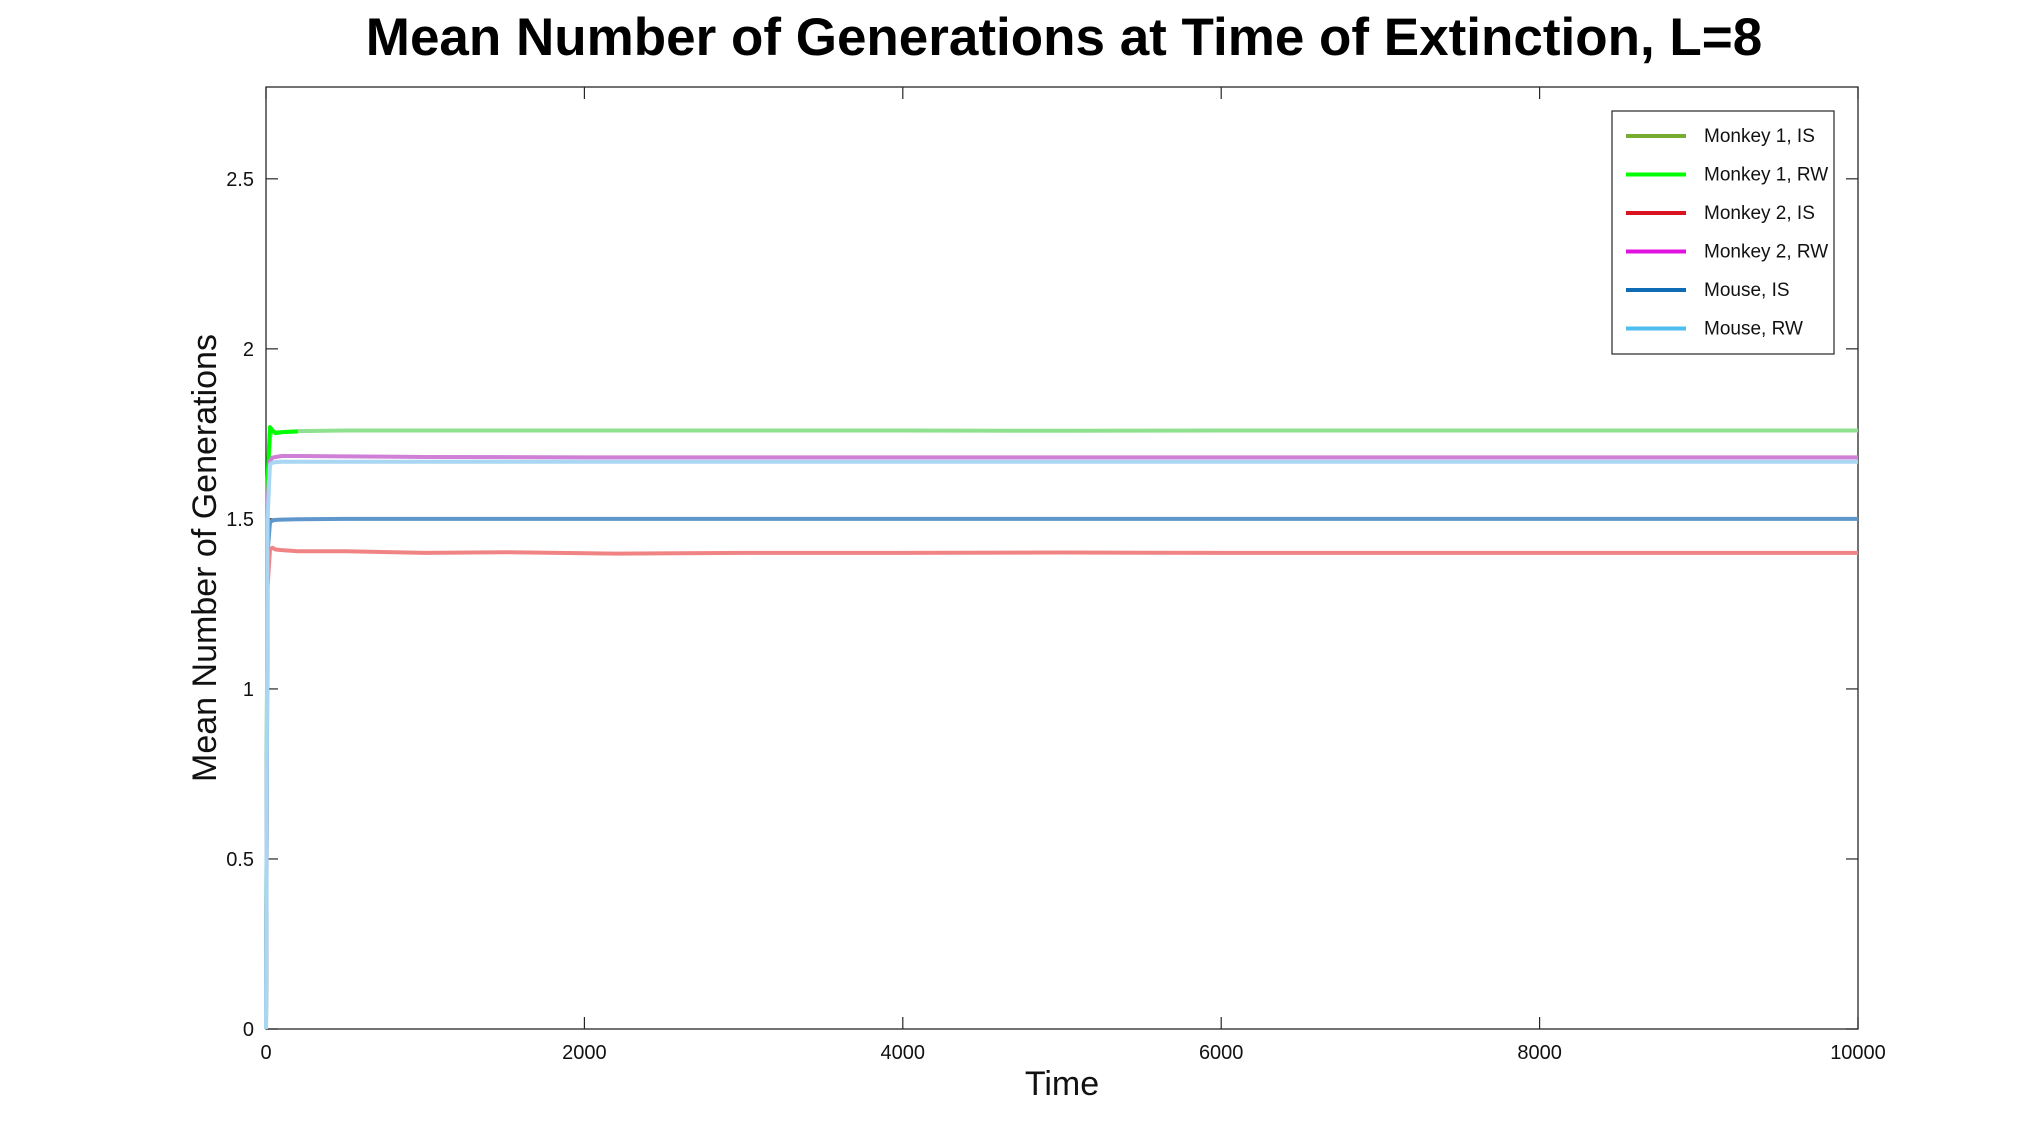 Image resolution: width=2034 pixels, height=1144 pixels. What do you see at coordinates (248, 350) in the screenshot?
I see `y-tick-label: 2` at bounding box center [248, 350].